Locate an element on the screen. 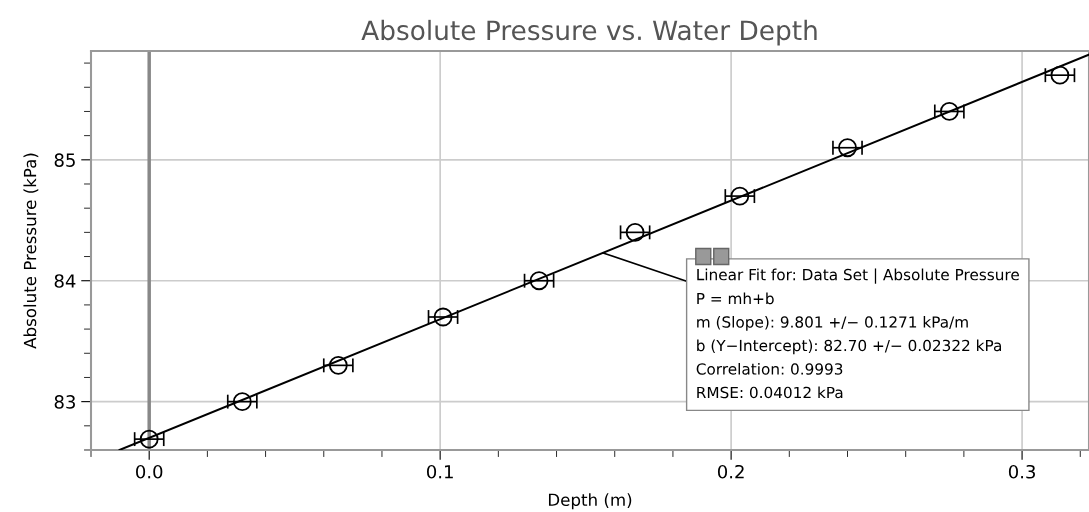 This screenshot has height=512, width=1089. annotation: Linear Fit for: Data Set | Absolute Pressure P = mh+b m (Slope): 9.801 +/− 0.1271 kPa/m b (Y−Intercept): 82.70 +/− 0.02322 kPa Correlation: 0.9993 RMSE: 0.04012 kPa is located at coordinates (857, 333).